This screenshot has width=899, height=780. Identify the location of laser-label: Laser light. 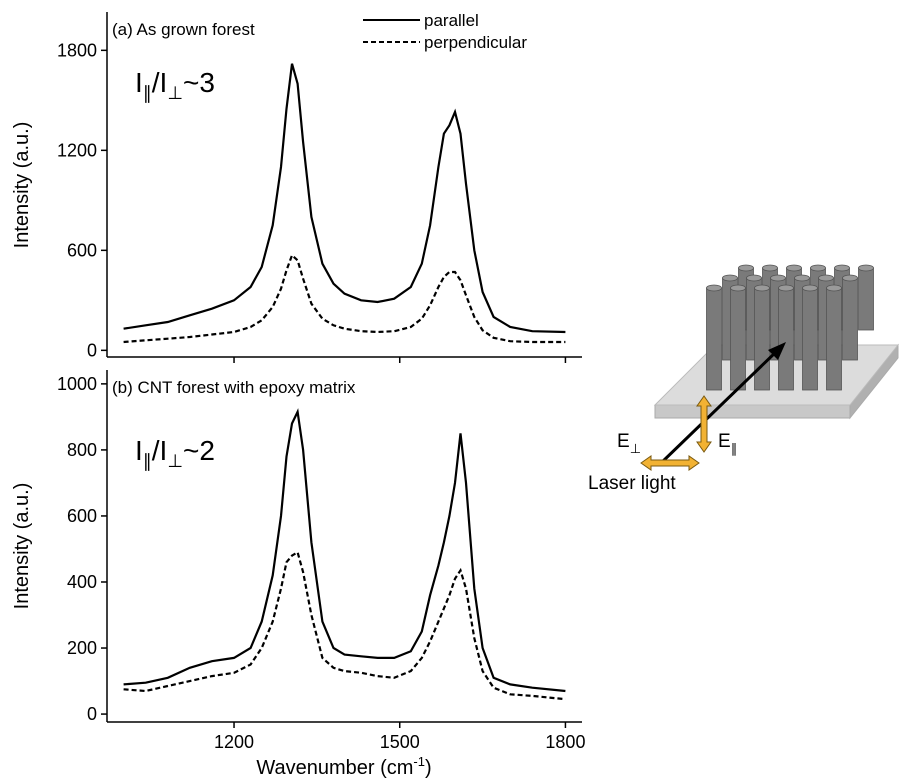
(632, 483).